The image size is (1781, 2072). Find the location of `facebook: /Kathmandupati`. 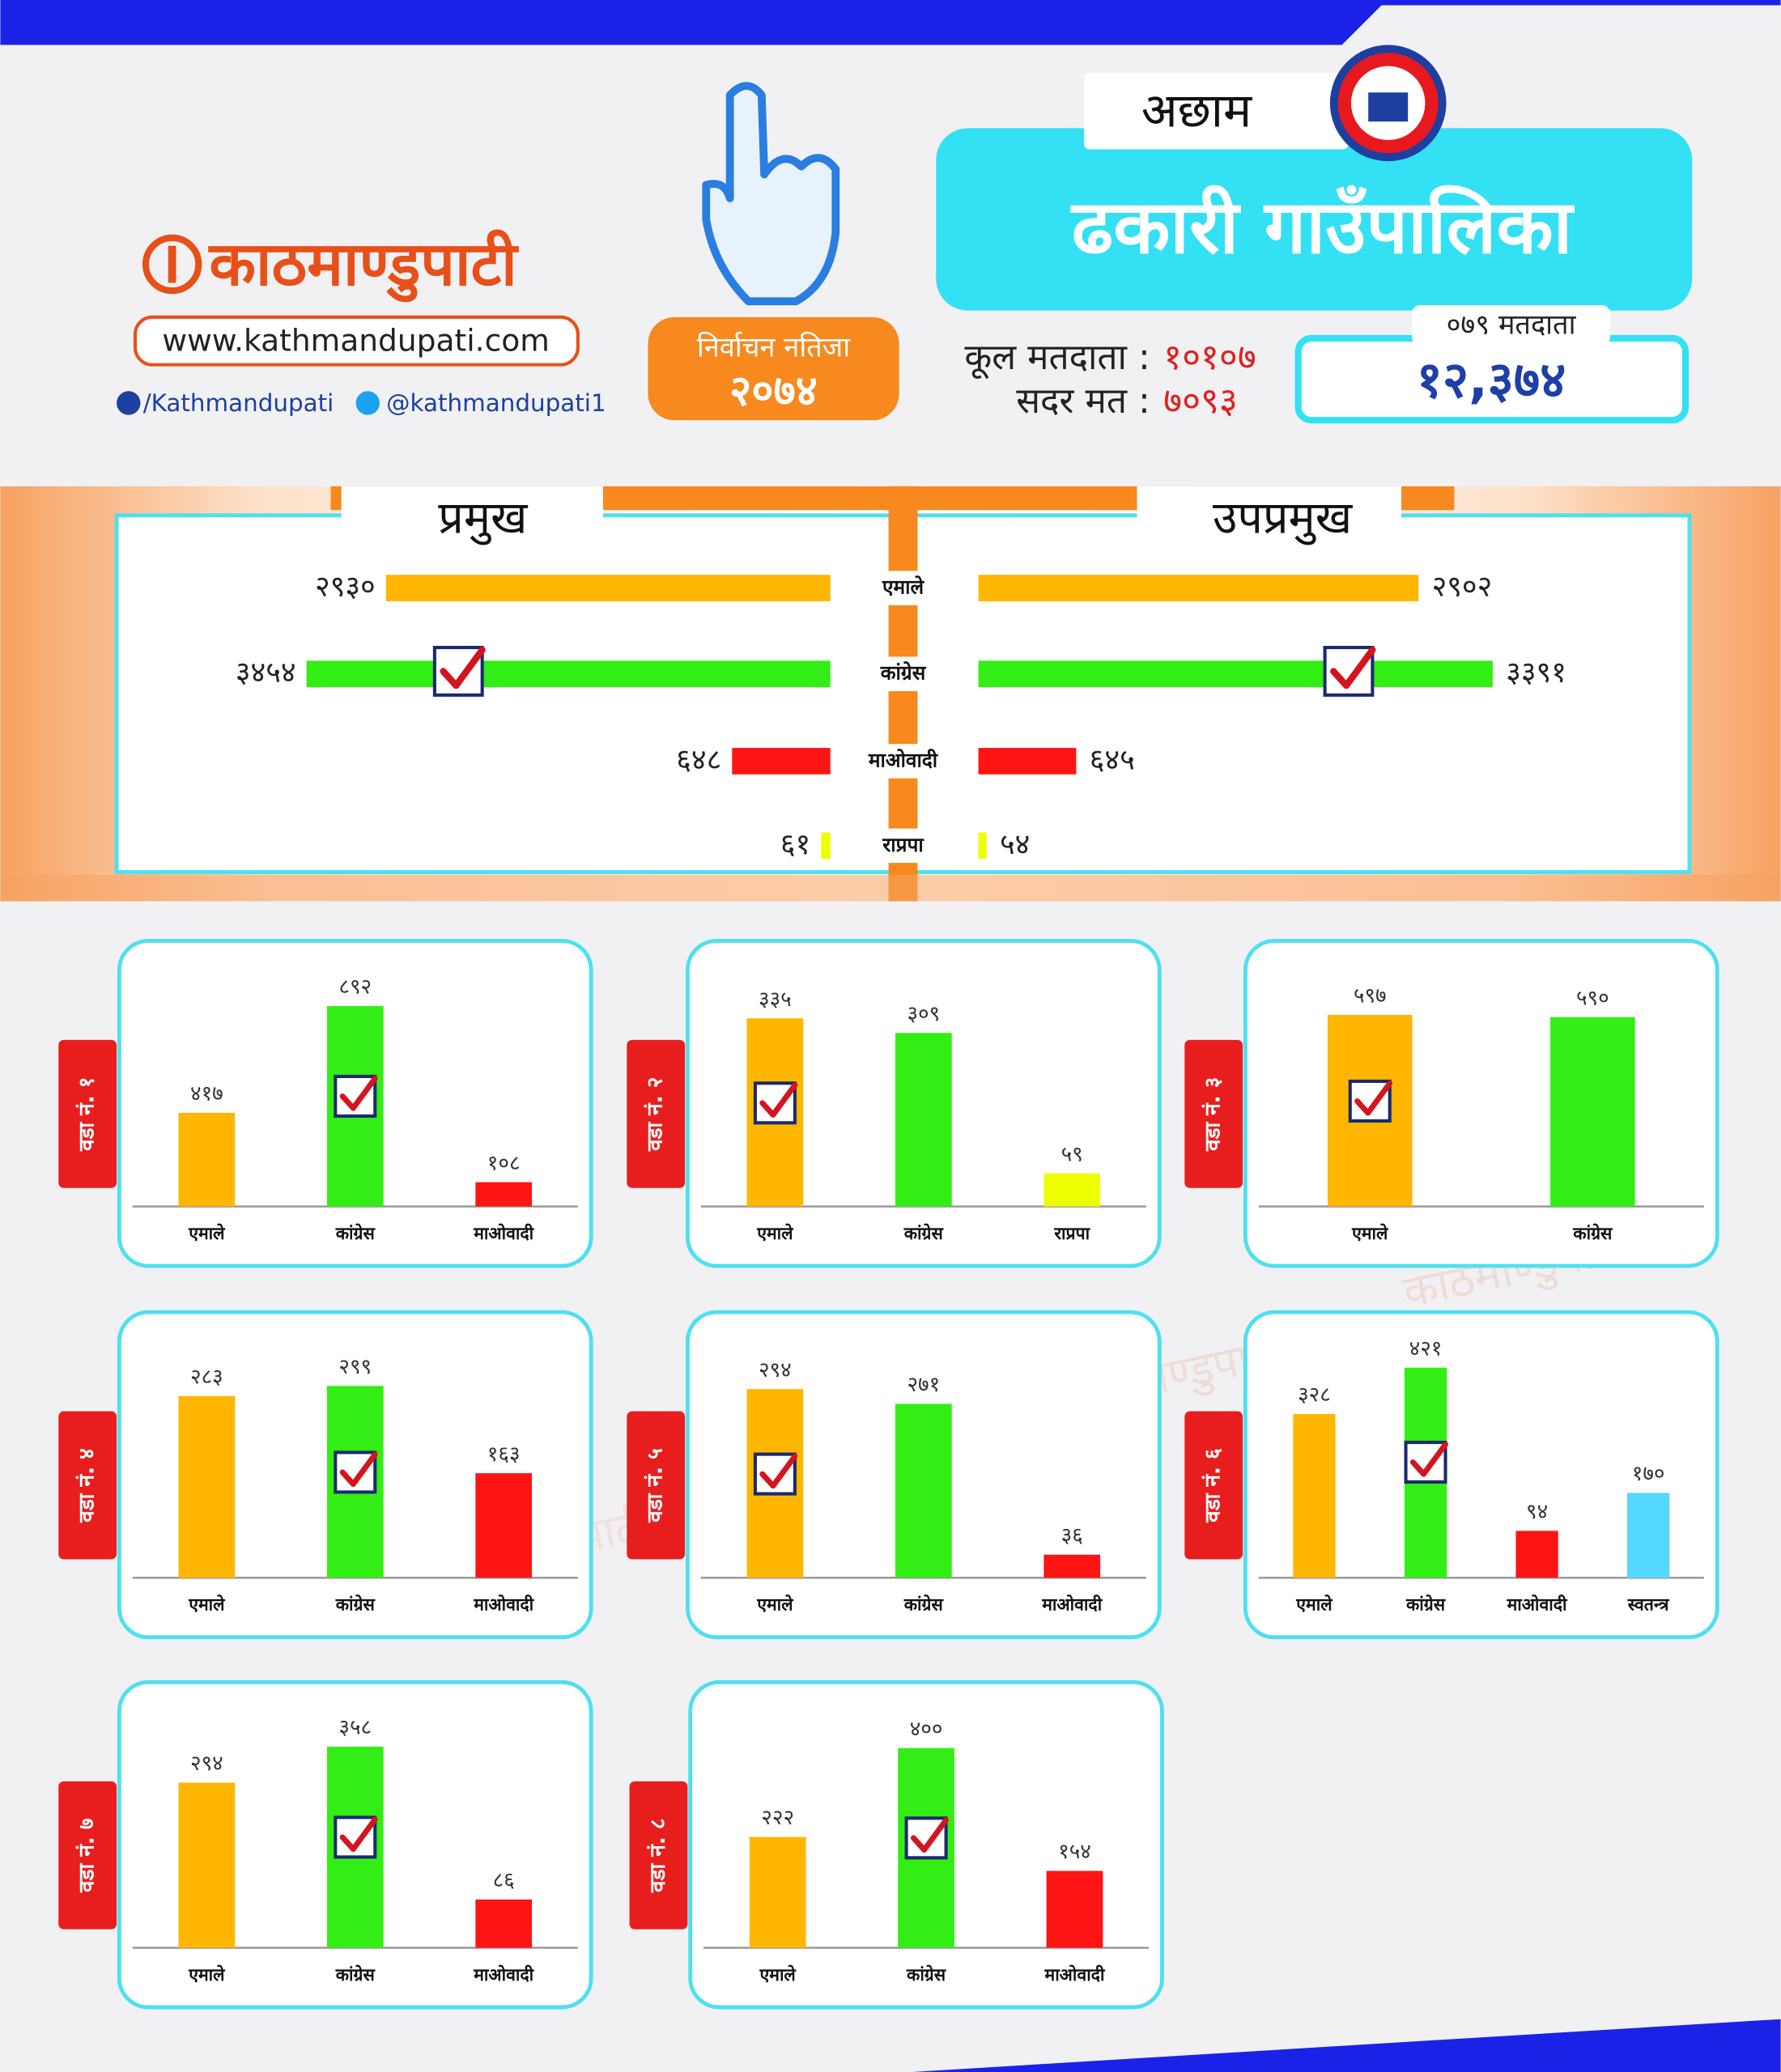

facebook: /Kathmandupati is located at coordinates (238, 403).